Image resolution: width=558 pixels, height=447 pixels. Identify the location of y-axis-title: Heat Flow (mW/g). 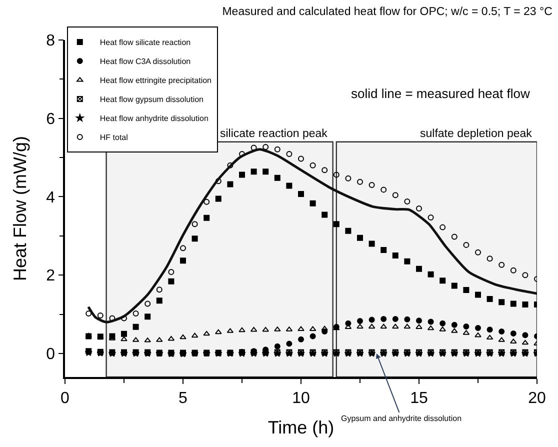
(20, 209).